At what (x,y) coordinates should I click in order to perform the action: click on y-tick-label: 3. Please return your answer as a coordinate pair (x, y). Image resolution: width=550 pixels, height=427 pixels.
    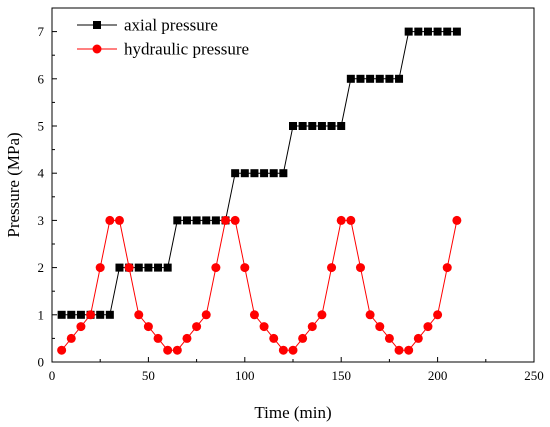
    Looking at the image, I should click on (41, 220).